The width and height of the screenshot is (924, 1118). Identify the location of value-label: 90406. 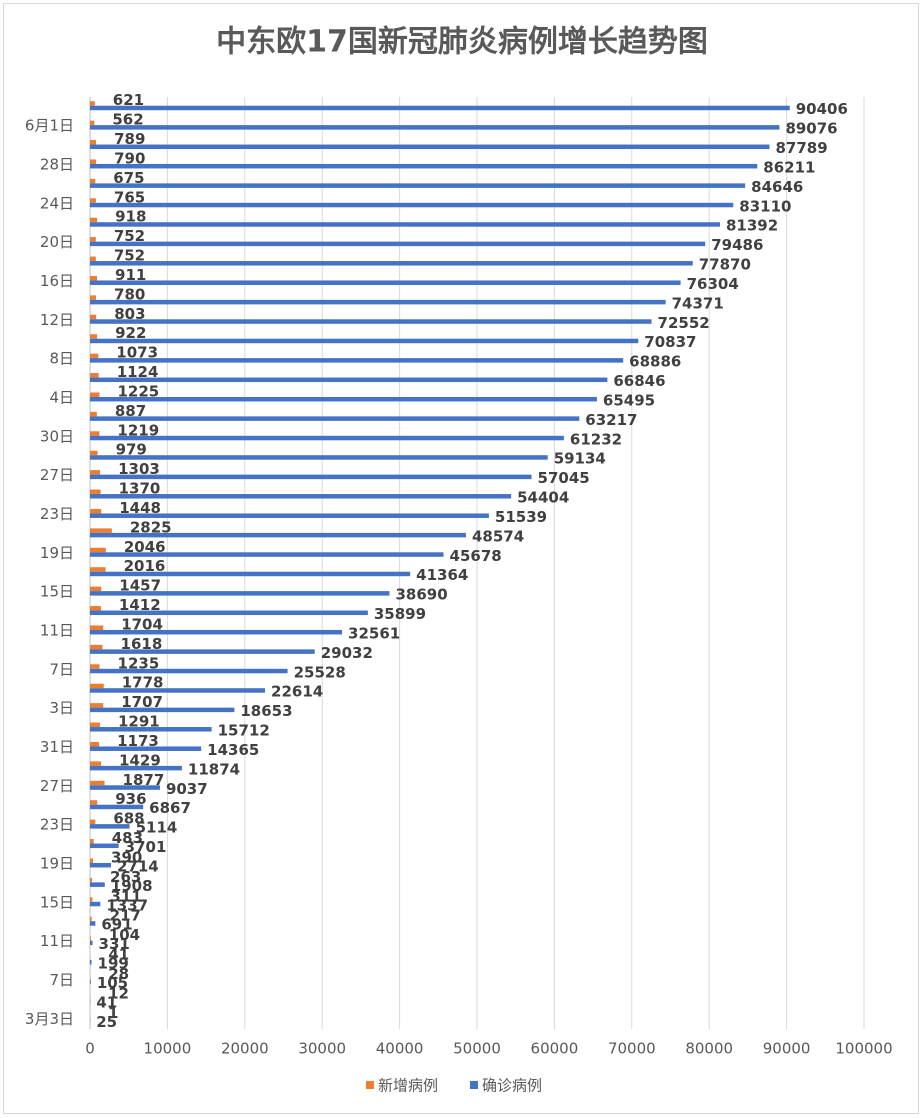
(822, 109).